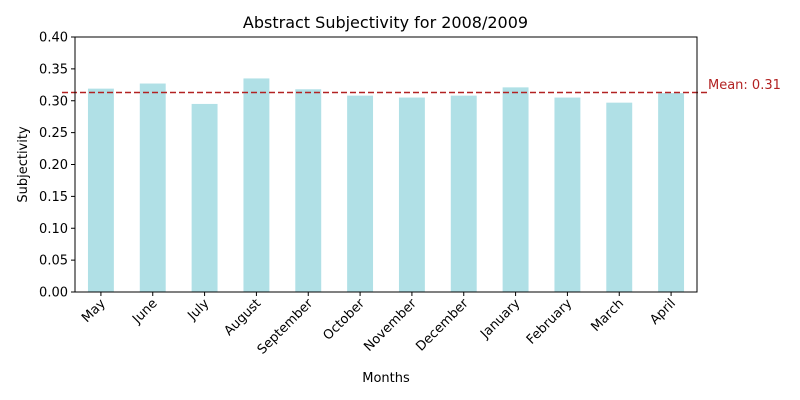 This screenshot has width=800, height=400. Describe the element at coordinates (53, 229) in the screenshot. I see `y-tick-label: 0.10` at that location.